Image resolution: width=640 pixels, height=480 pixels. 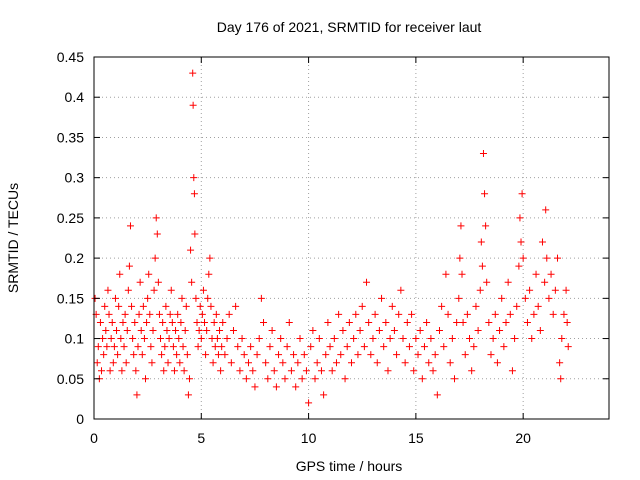 I want to click on y-tick-label: 0.25, so click(x=70, y=218).